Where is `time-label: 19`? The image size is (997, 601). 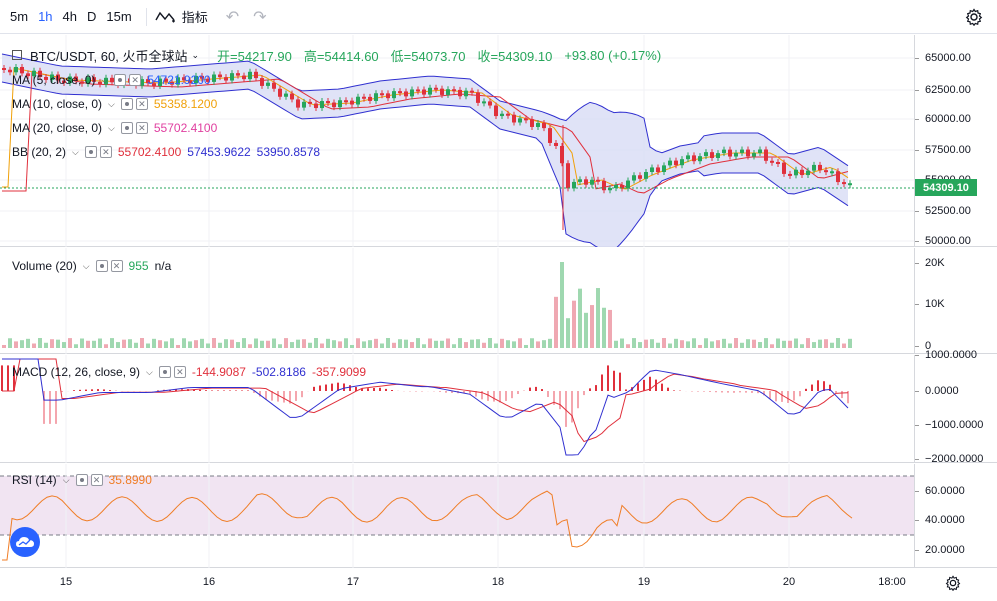
time-label: 19 is located at coordinates (644, 582).